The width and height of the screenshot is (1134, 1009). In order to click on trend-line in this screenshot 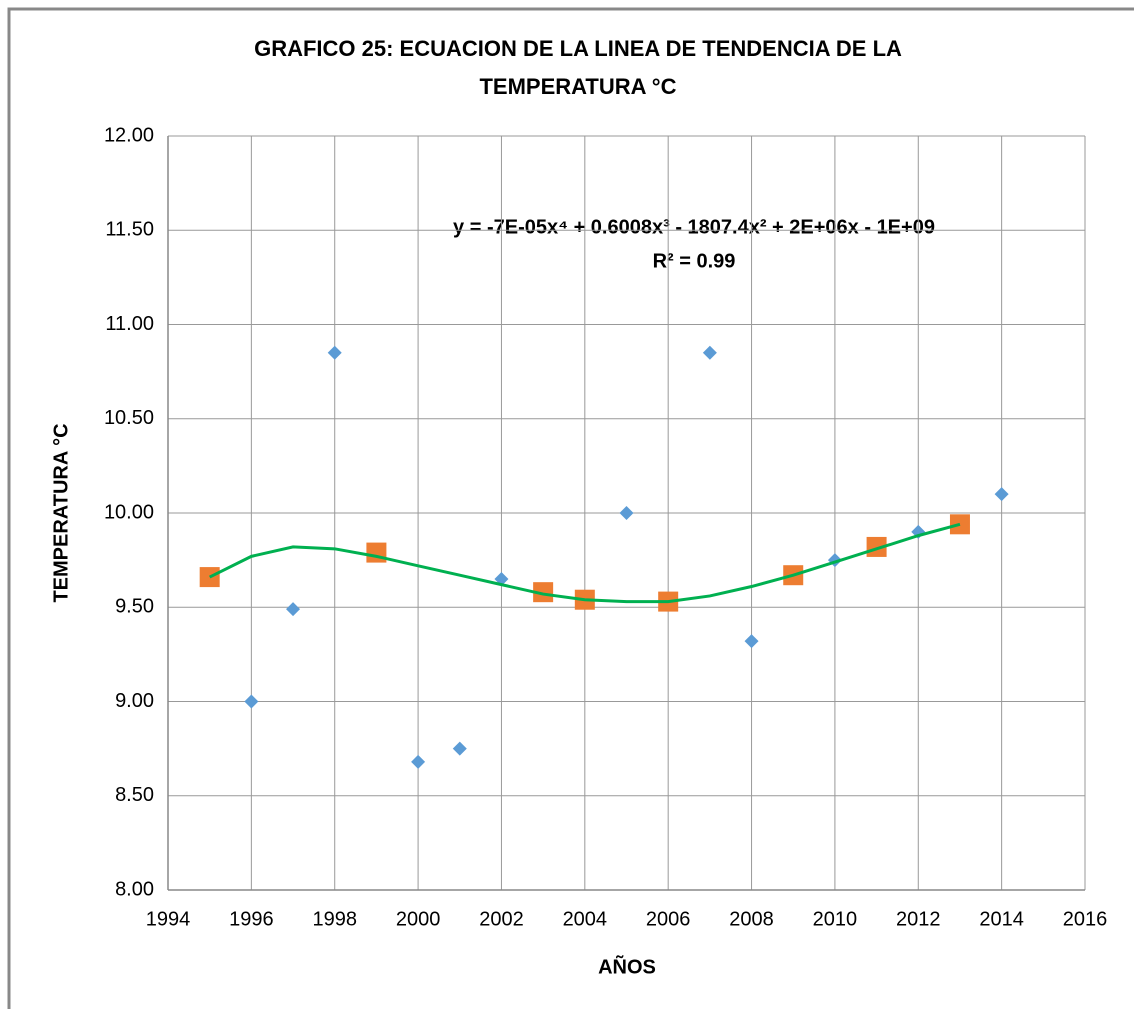, I will do `click(585, 563)`.